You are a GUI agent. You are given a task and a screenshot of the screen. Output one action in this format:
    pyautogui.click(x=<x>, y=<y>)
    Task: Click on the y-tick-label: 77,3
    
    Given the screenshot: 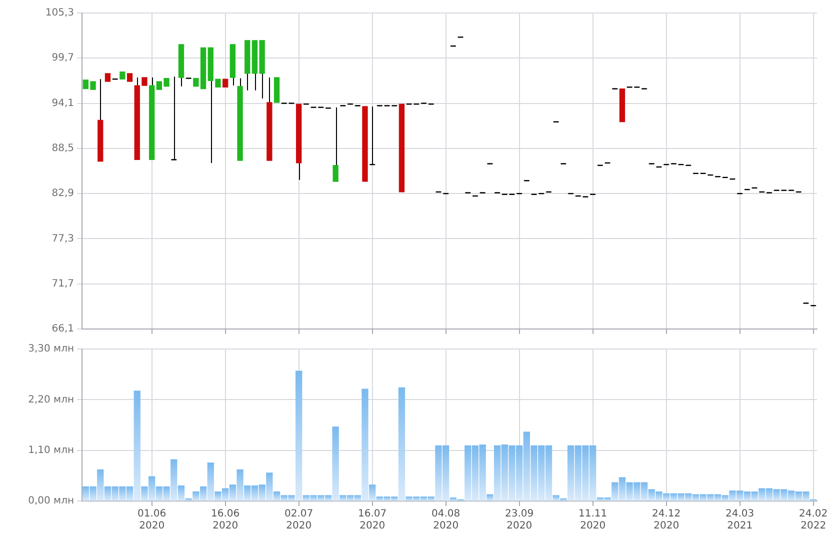 What is the action you would take?
    pyautogui.click(x=63, y=238)
    